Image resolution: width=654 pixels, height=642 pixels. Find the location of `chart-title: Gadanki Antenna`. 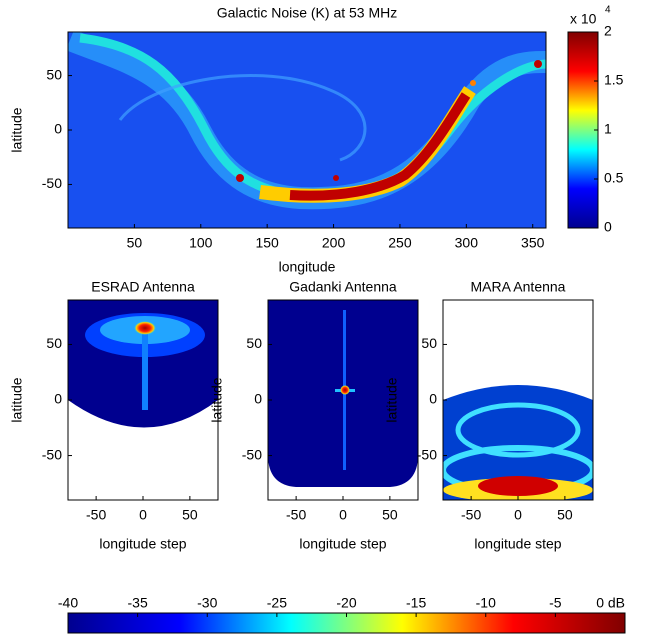

chart-title: Gadanki Antenna is located at coordinates (343, 287).